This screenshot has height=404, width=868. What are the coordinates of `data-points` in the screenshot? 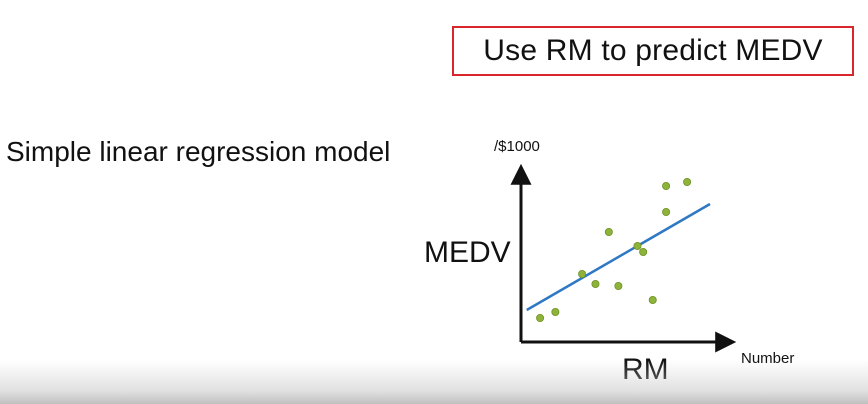 It's located at (614, 249).